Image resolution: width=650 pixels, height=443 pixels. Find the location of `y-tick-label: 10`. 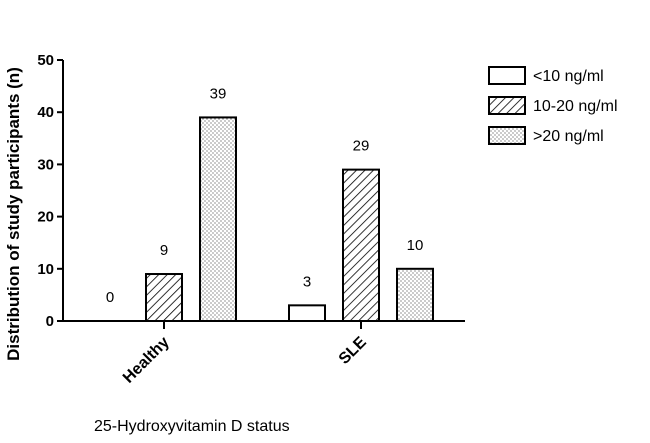

y-tick-label: 10 is located at coordinates (45, 269).